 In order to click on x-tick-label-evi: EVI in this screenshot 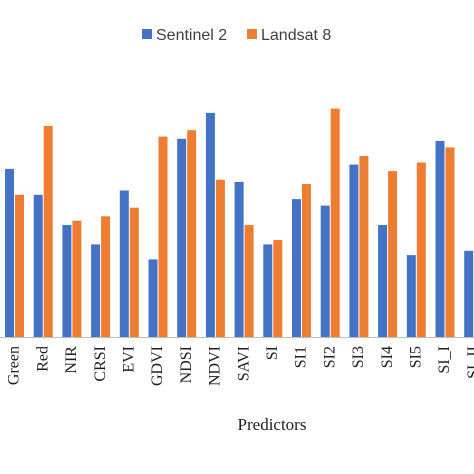, I will do `click(128, 359)`.